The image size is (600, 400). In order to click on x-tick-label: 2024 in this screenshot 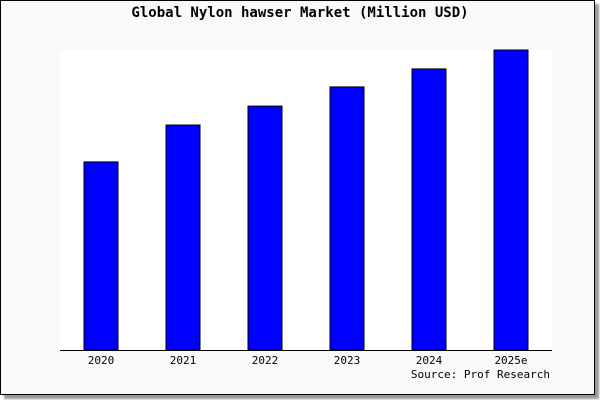, I will do `click(429, 360)`.